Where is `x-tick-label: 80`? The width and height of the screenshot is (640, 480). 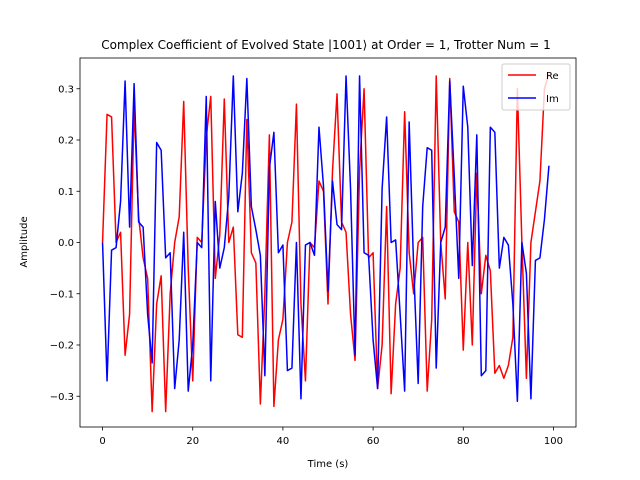
x-tick-label: 80 is located at coordinates (463, 441).